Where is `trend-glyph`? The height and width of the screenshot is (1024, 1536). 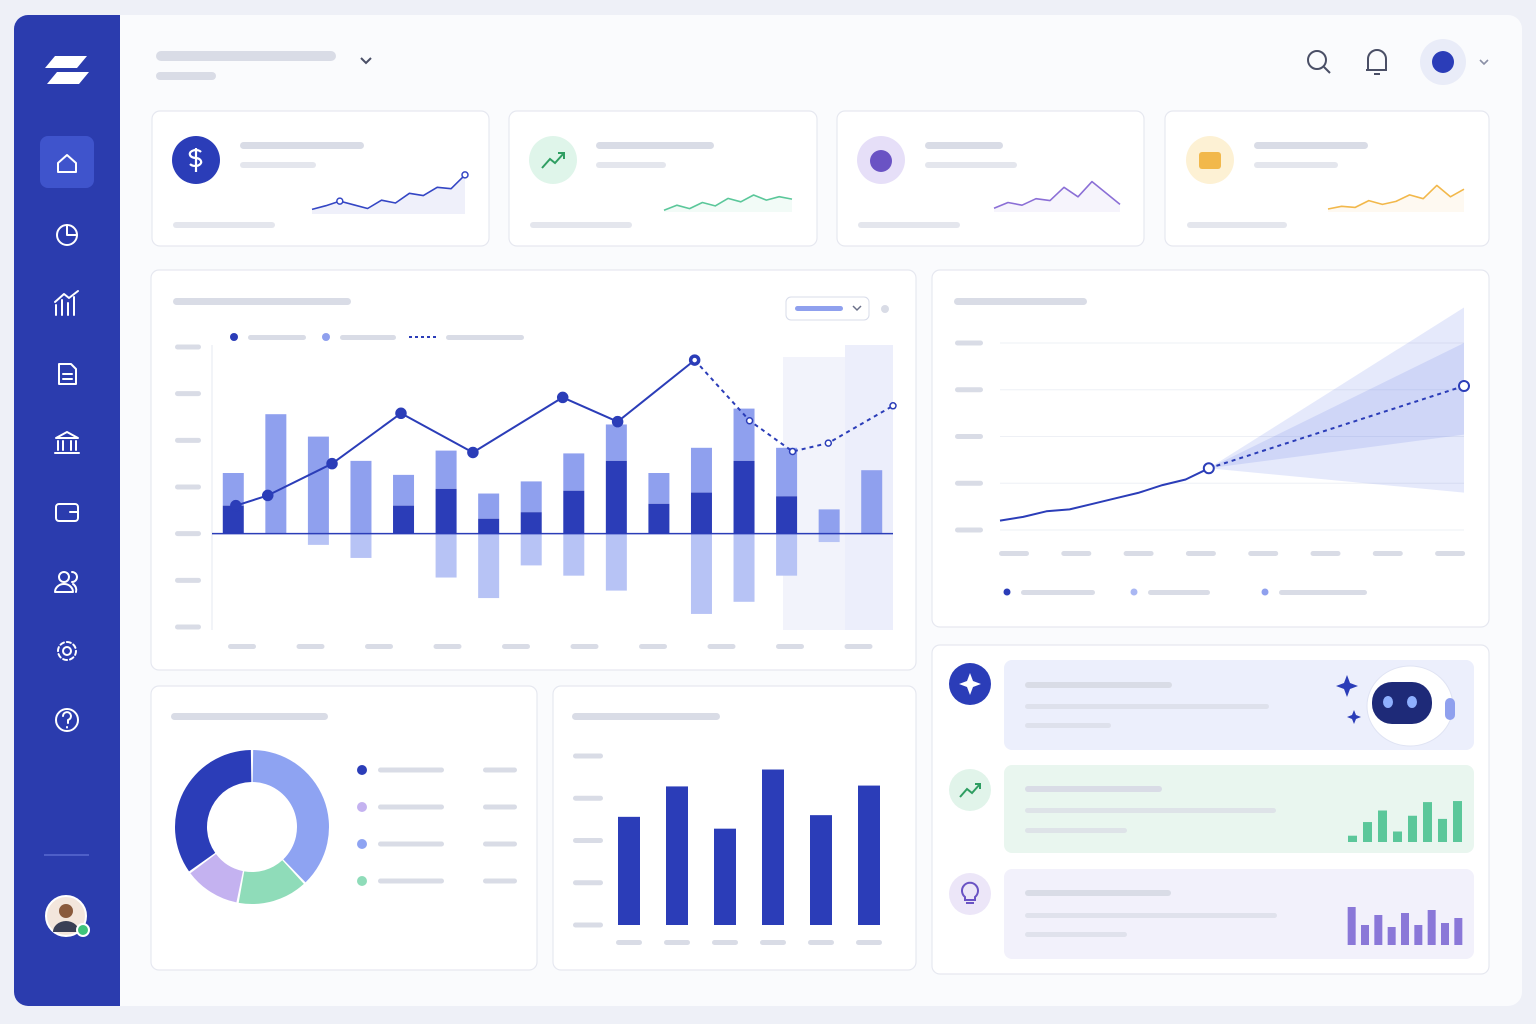 trend-glyph is located at coordinates (970, 790).